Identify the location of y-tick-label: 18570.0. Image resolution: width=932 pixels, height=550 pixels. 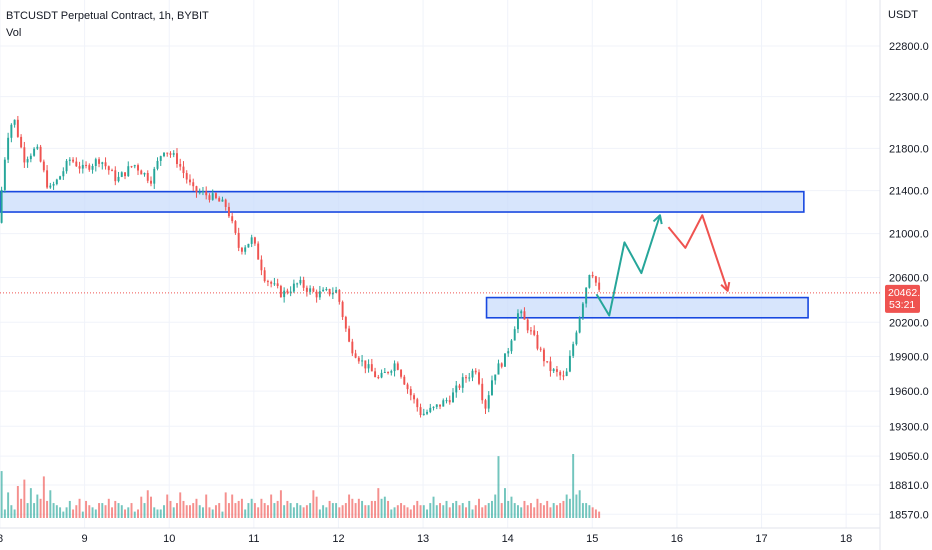
(909, 515).